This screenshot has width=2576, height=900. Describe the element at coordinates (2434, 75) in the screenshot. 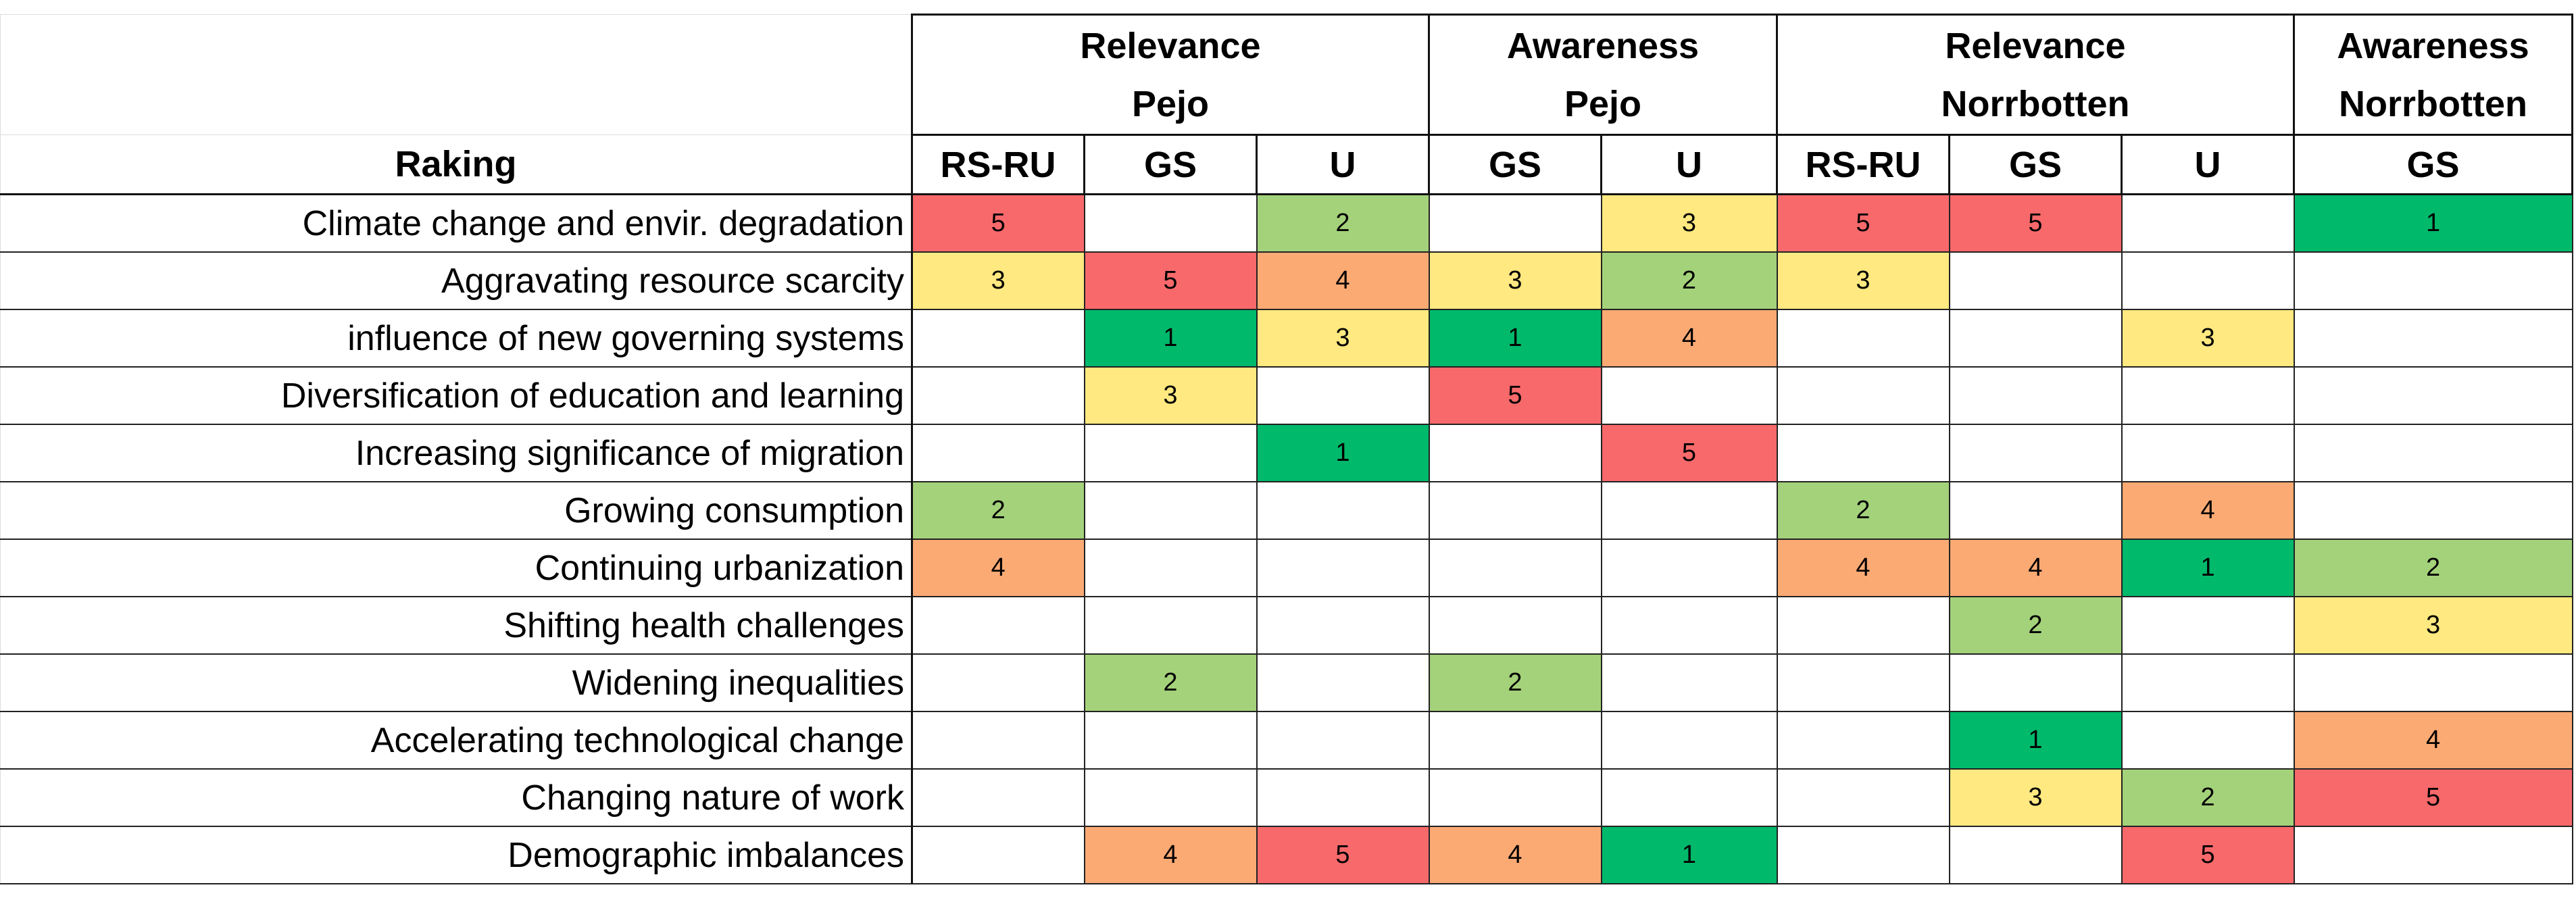

I see `group-header: Awareness Norrbotten` at that location.